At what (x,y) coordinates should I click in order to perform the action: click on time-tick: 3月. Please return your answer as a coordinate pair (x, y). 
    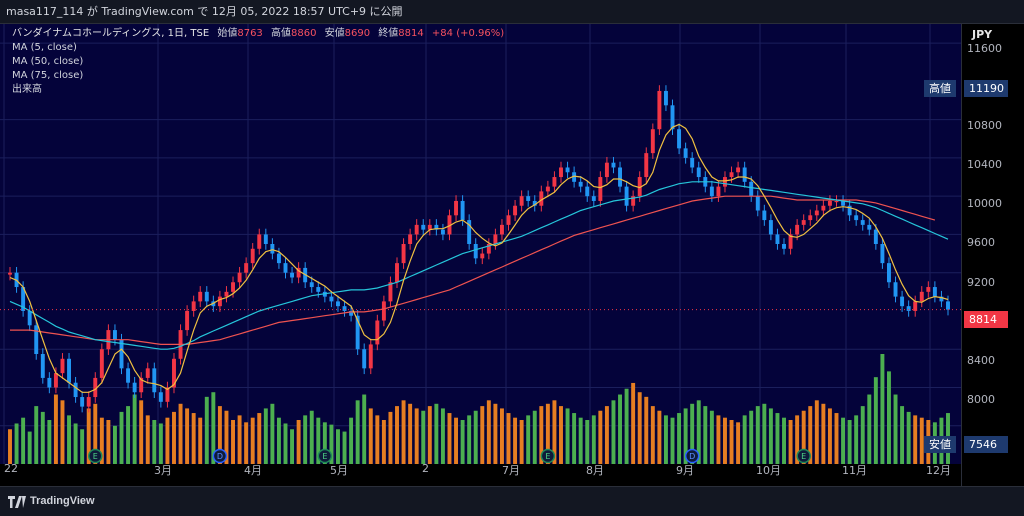
    Looking at the image, I should click on (163, 470).